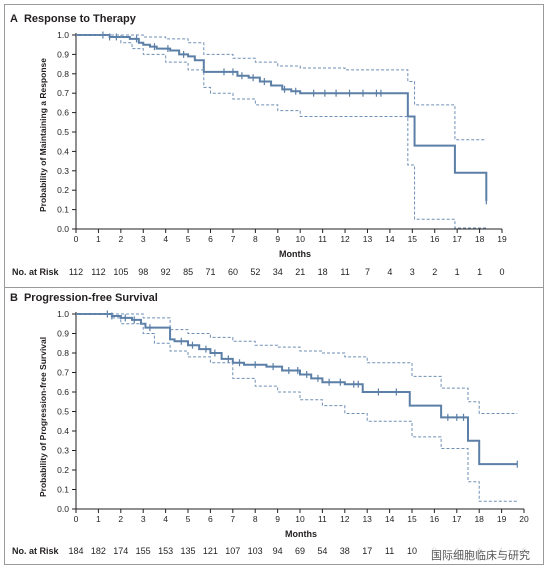 This screenshot has width=548, height=569. What do you see at coordinates (435, 239) in the screenshot?
I see `panel-a-x-tick-label: 16` at bounding box center [435, 239].